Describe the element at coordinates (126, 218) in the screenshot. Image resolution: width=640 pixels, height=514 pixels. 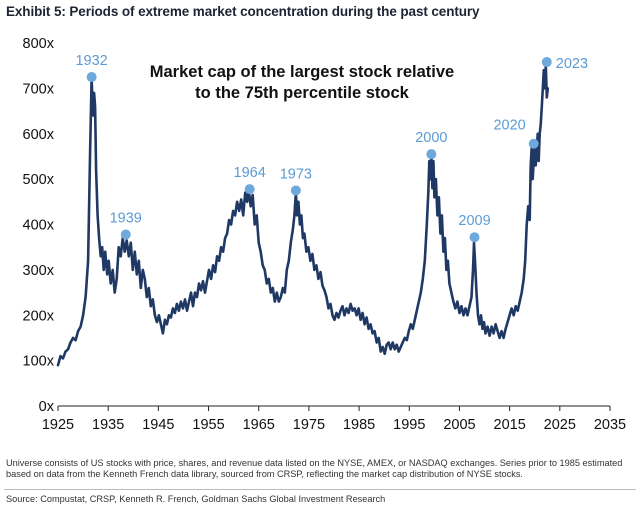
I see `annotation-label-1939: 1939` at that location.